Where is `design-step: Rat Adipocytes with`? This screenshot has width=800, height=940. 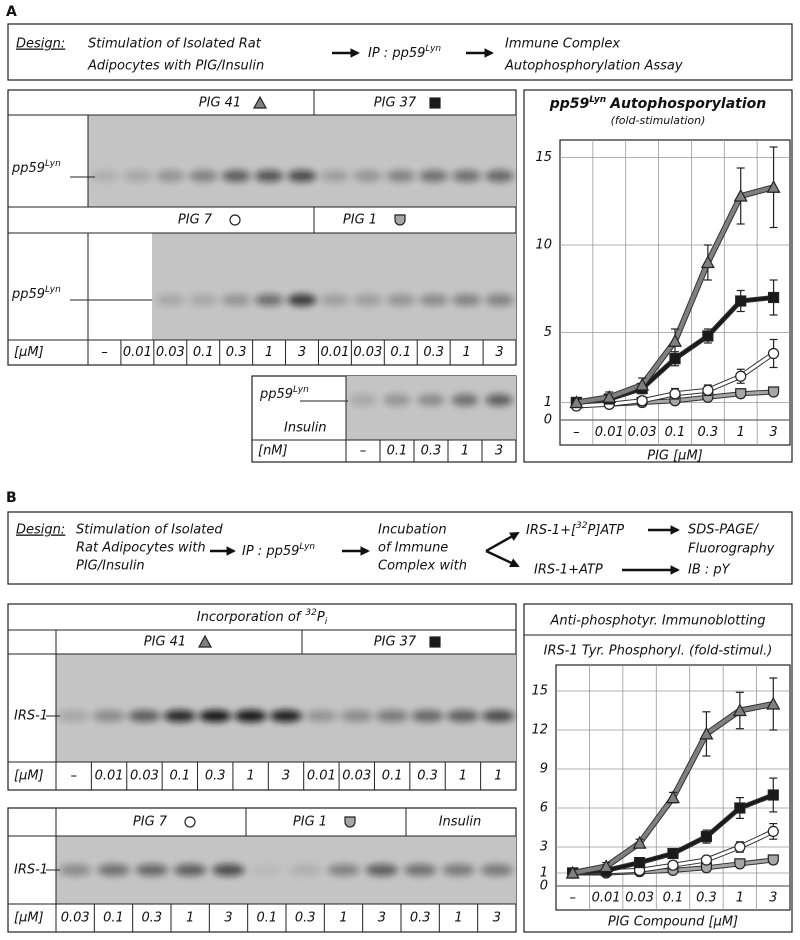 design-step: Rat Adipocytes with is located at coordinates (141, 548).